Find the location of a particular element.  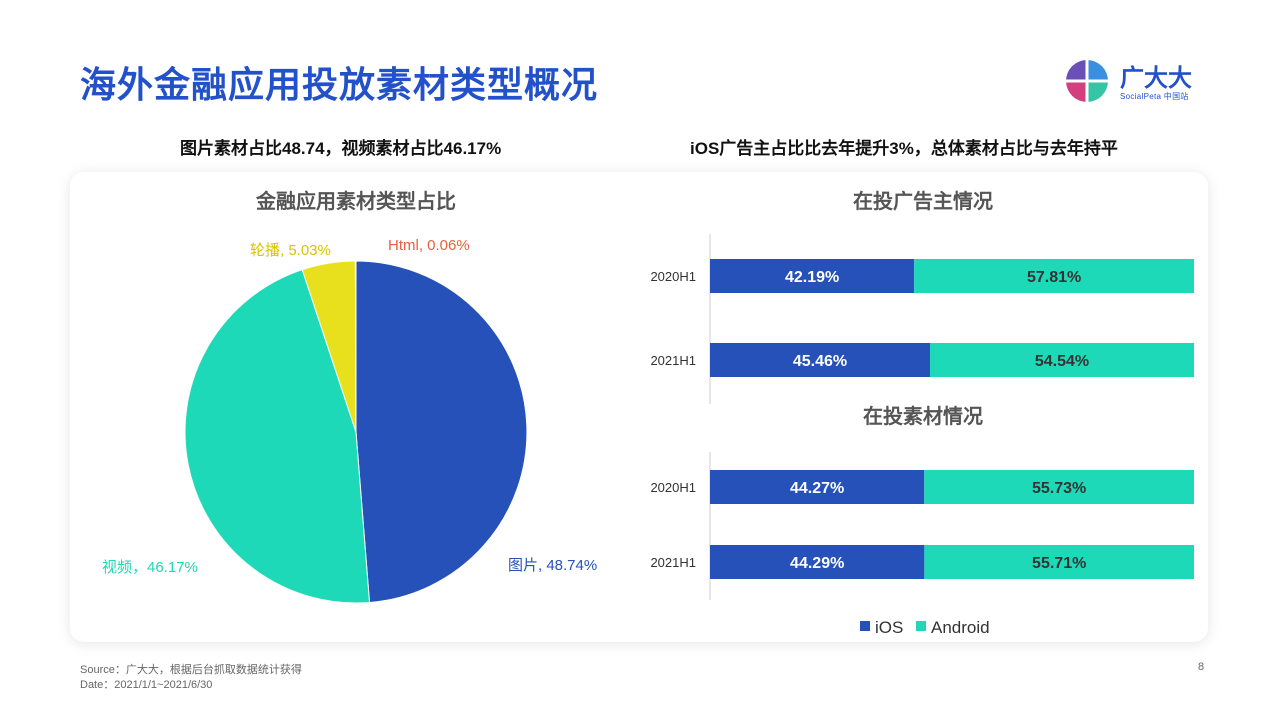

footer-date: Date：2021/1/1~2021/6/30 is located at coordinates (146, 685).